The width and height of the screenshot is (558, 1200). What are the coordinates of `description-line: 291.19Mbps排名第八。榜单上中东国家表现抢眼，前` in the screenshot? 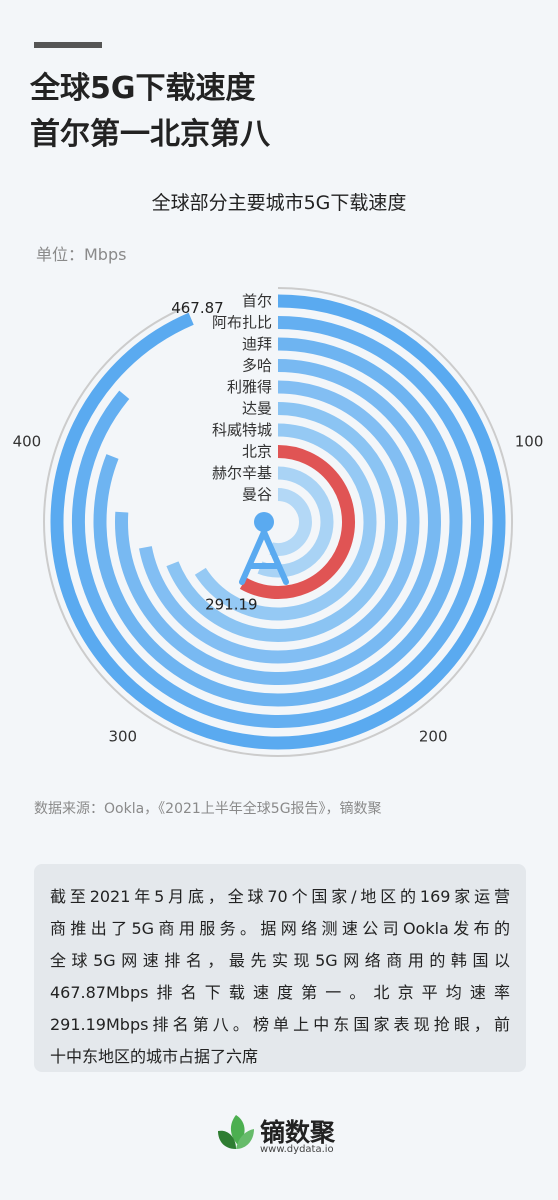 It's located at (280, 1024).